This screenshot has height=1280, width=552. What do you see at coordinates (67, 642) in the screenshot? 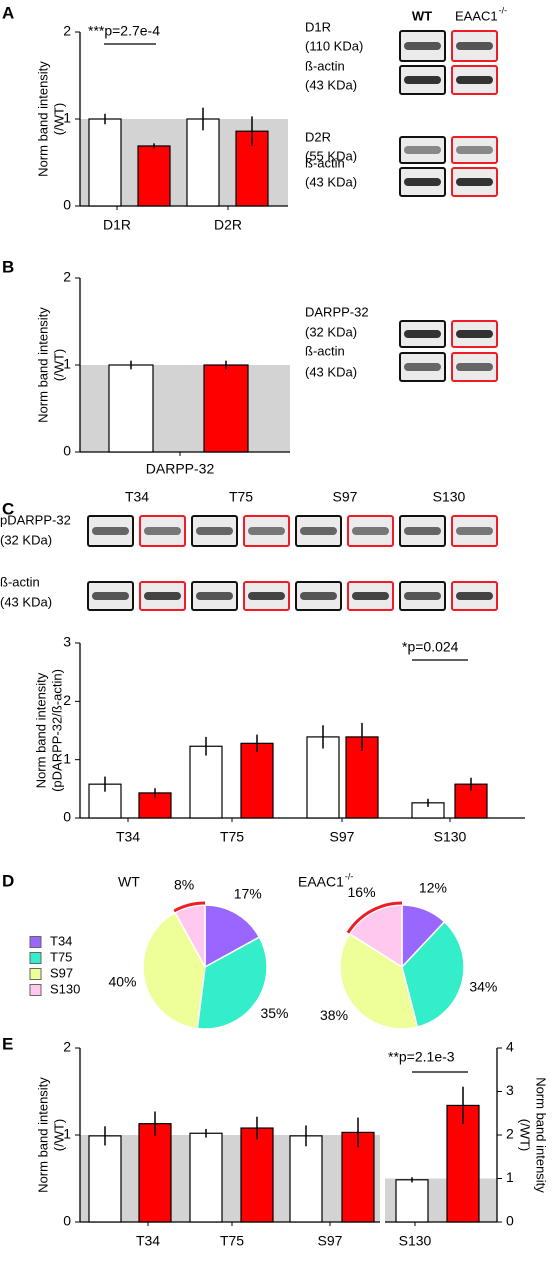
I see `y-tick-label: 3` at bounding box center [67, 642].